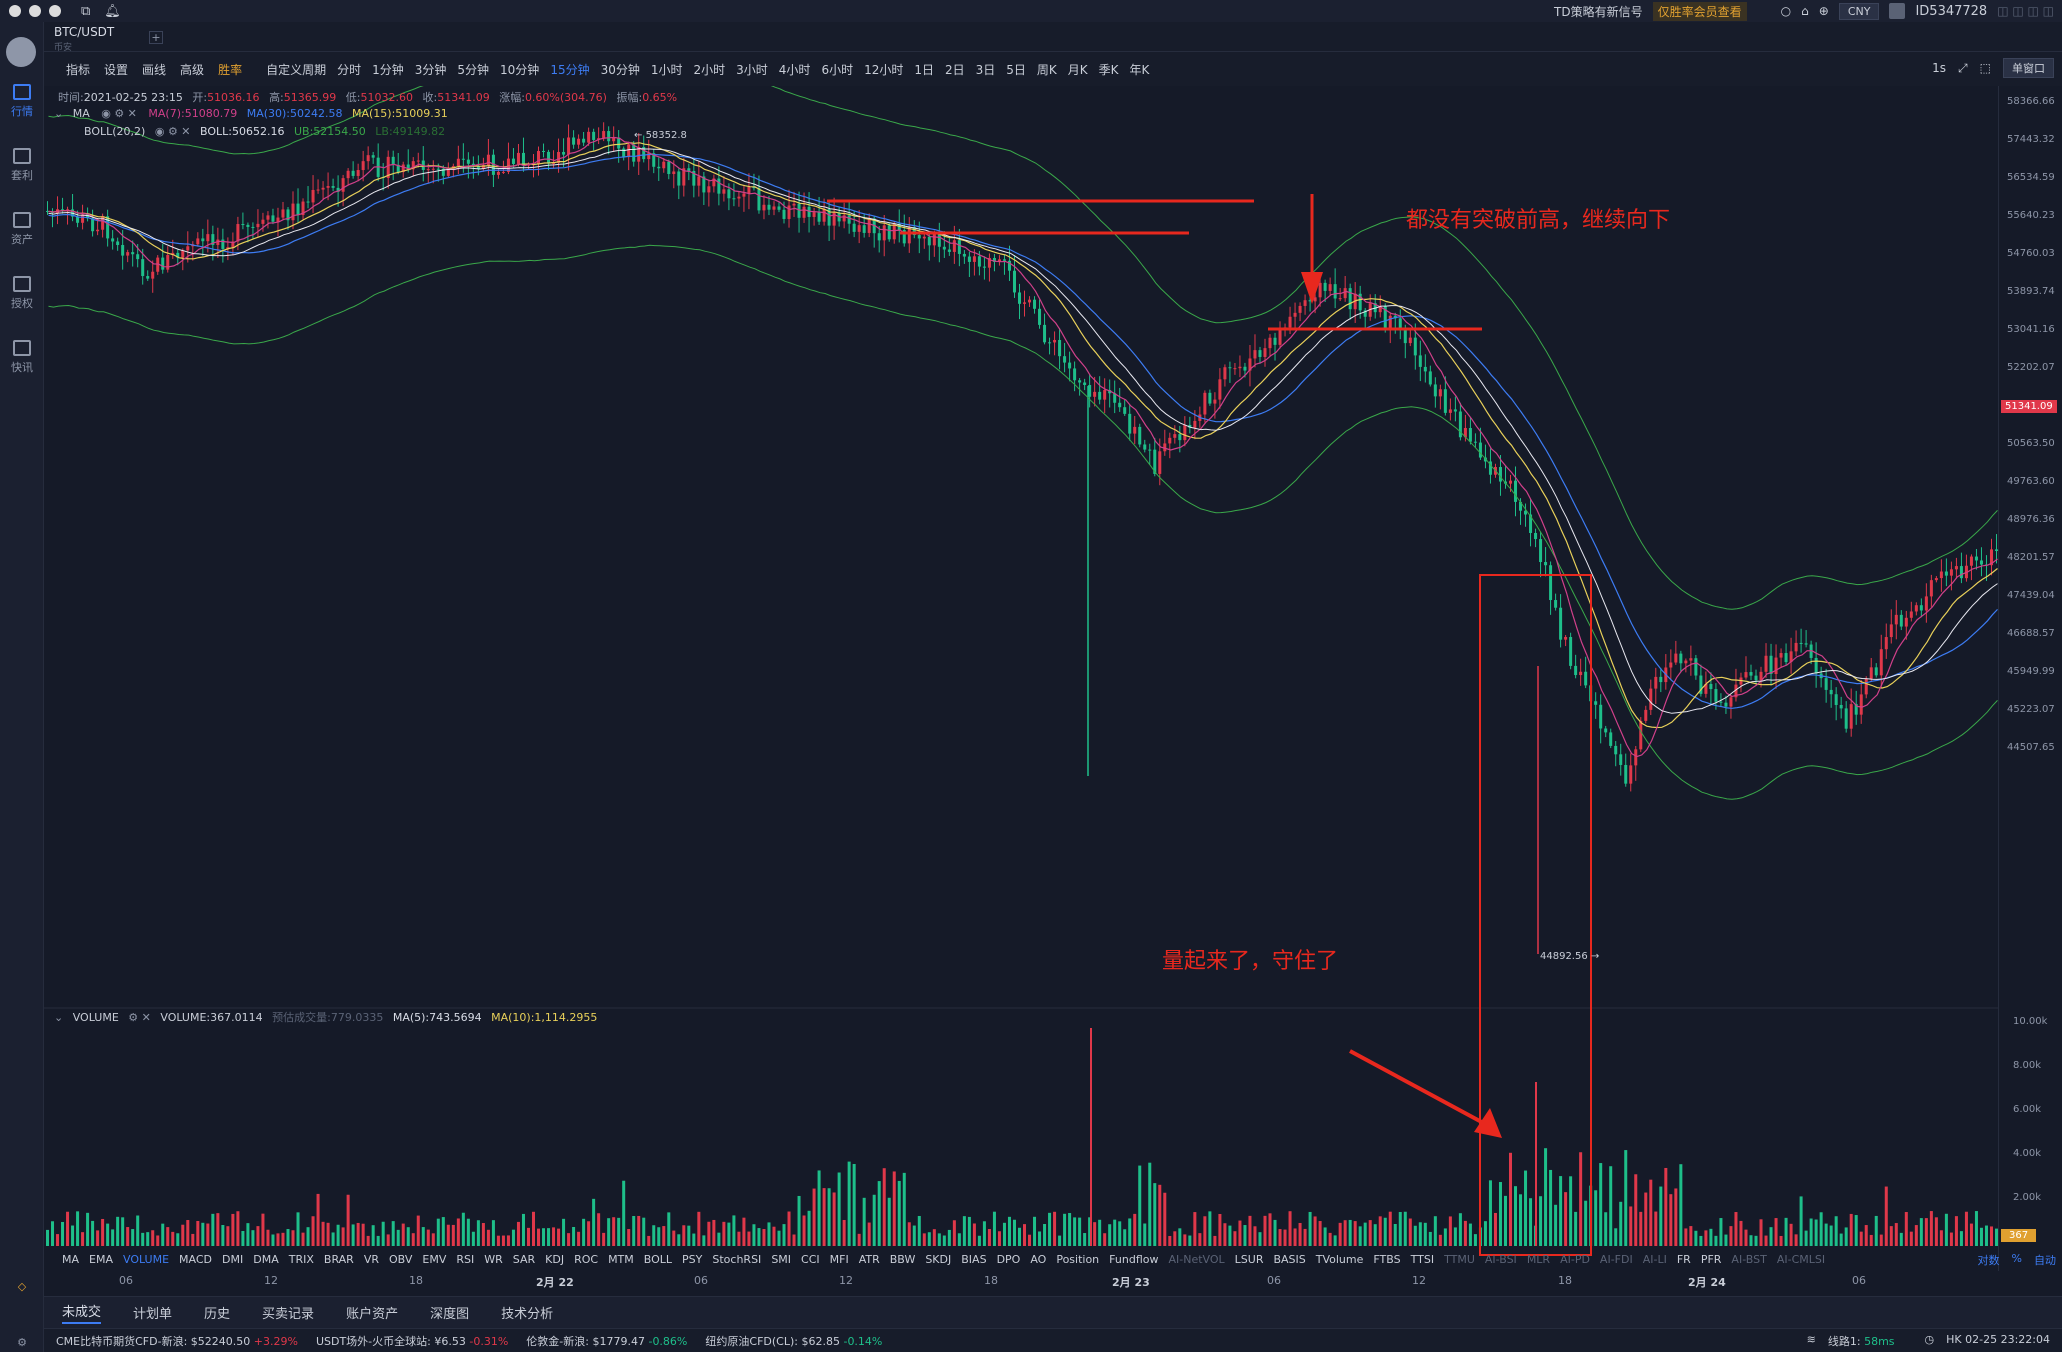 The height and width of the screenshot is (1352, 2062). Describe the element at coordinates (192, 69) in the screenshot. I see `advanced-button: 高级` at that location.